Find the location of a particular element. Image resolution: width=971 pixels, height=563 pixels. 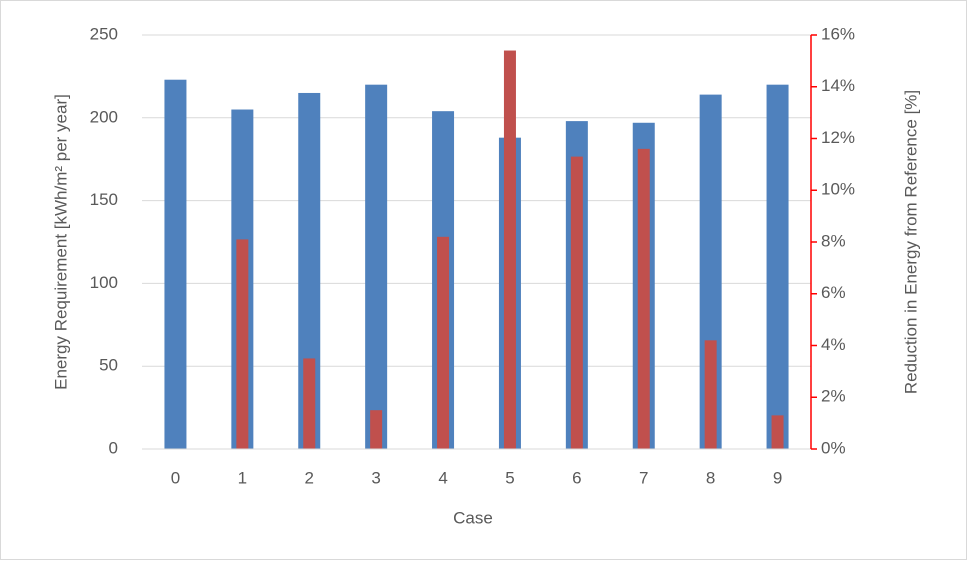

y-tick-label: 150 is located at coordinates (104, 199).